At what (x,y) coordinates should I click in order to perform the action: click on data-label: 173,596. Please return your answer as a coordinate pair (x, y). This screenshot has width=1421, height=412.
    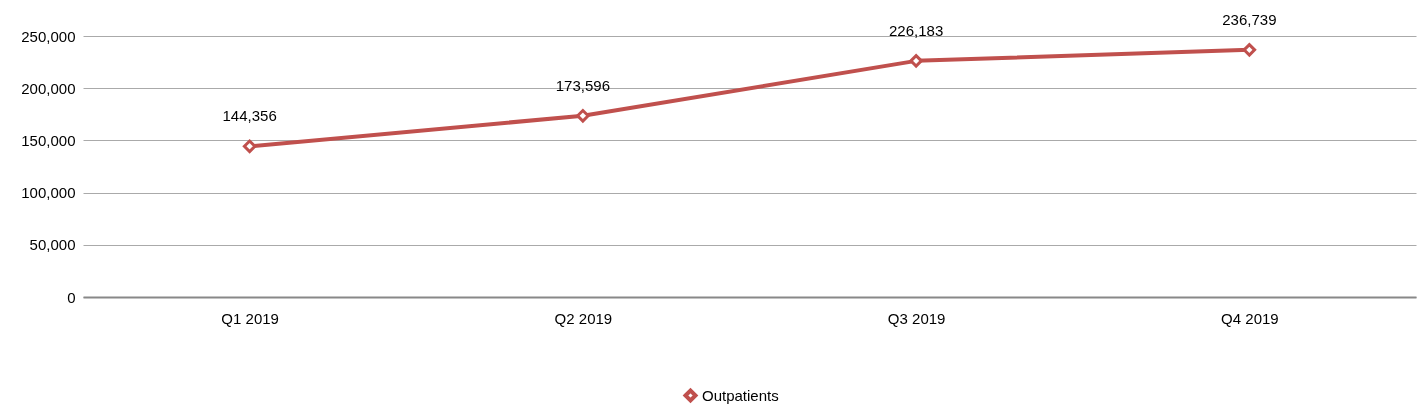
    Looking at the image, I should click on (582, 85).